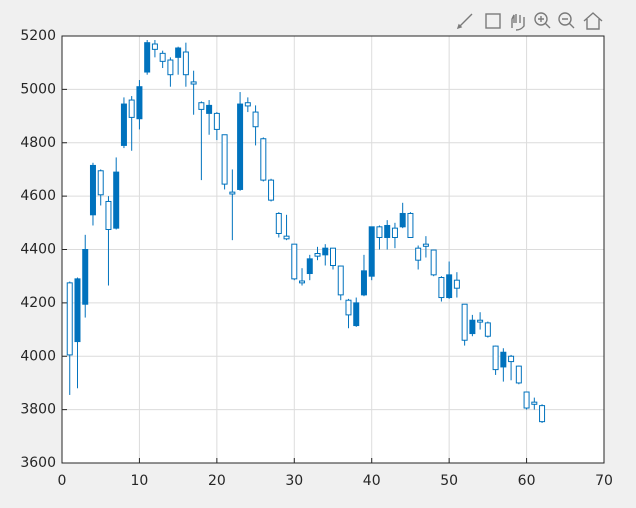  What do you see at coordinates (593, 21) in the screenshot?
I see `home-icon` at bounding box center [593, 21].